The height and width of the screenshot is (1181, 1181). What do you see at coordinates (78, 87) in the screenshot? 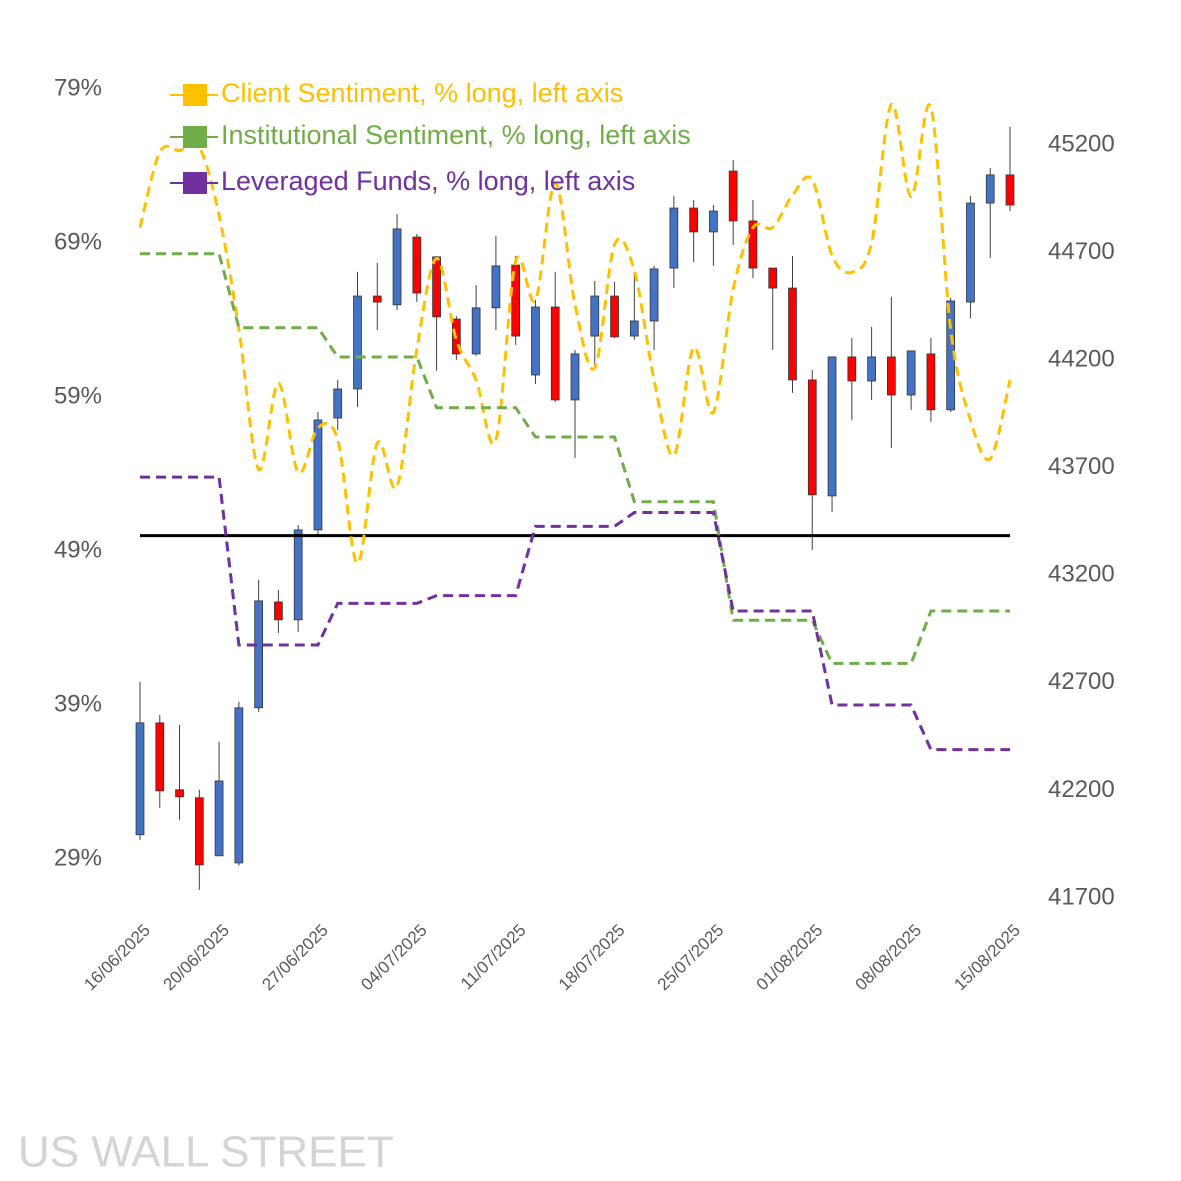
I see `y-tick-label: 79%` at bounding box center [78, 87].